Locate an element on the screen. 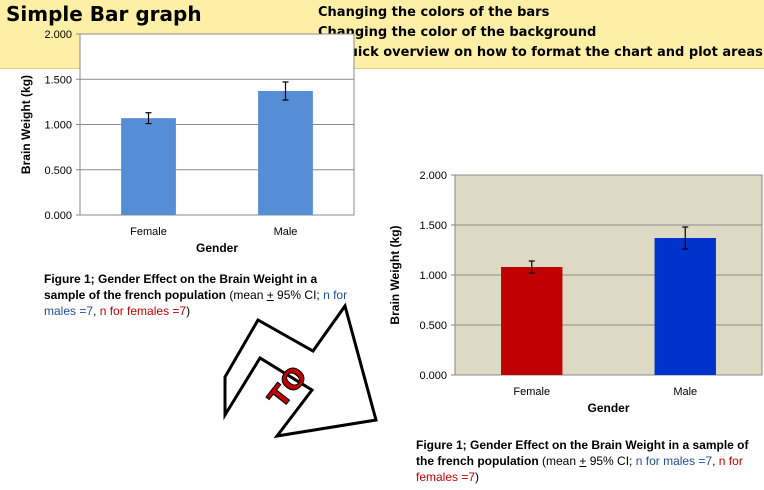  bullet-bar-colors: Changing the colors of the bars is located at coordinates (434, 12).